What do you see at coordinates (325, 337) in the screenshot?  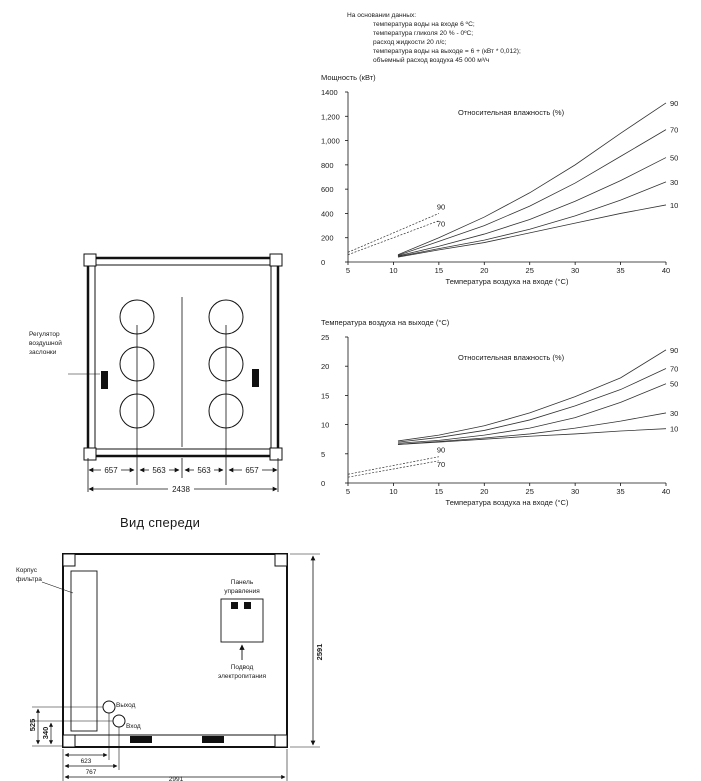 I see `y-tick-label: 25` at bounding box center [325, 337].